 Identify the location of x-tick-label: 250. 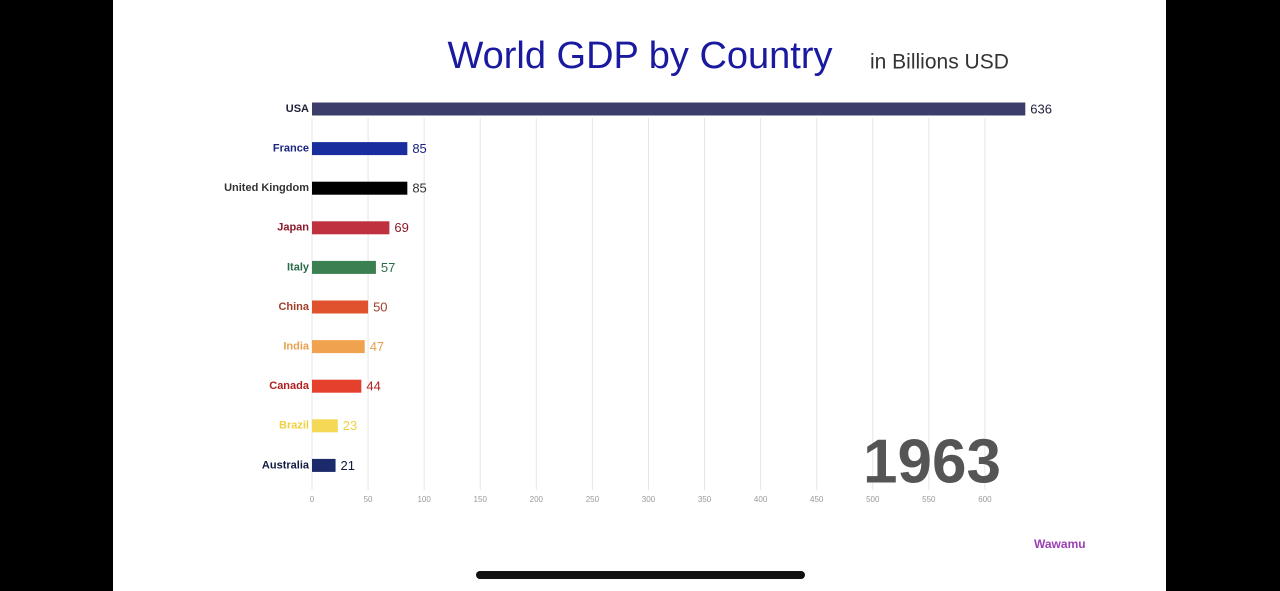
(593, 499).